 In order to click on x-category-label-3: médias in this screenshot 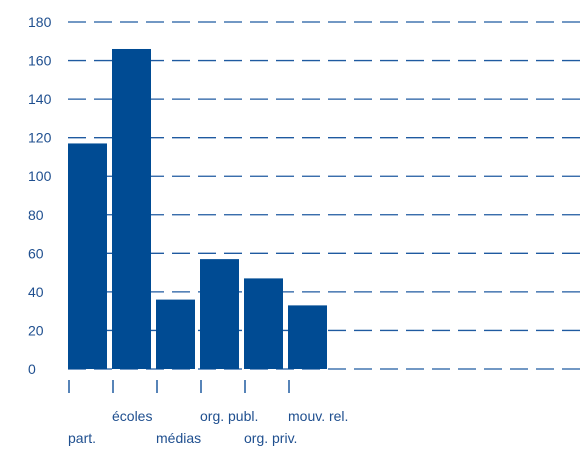, I will do `click(178, 438)`.